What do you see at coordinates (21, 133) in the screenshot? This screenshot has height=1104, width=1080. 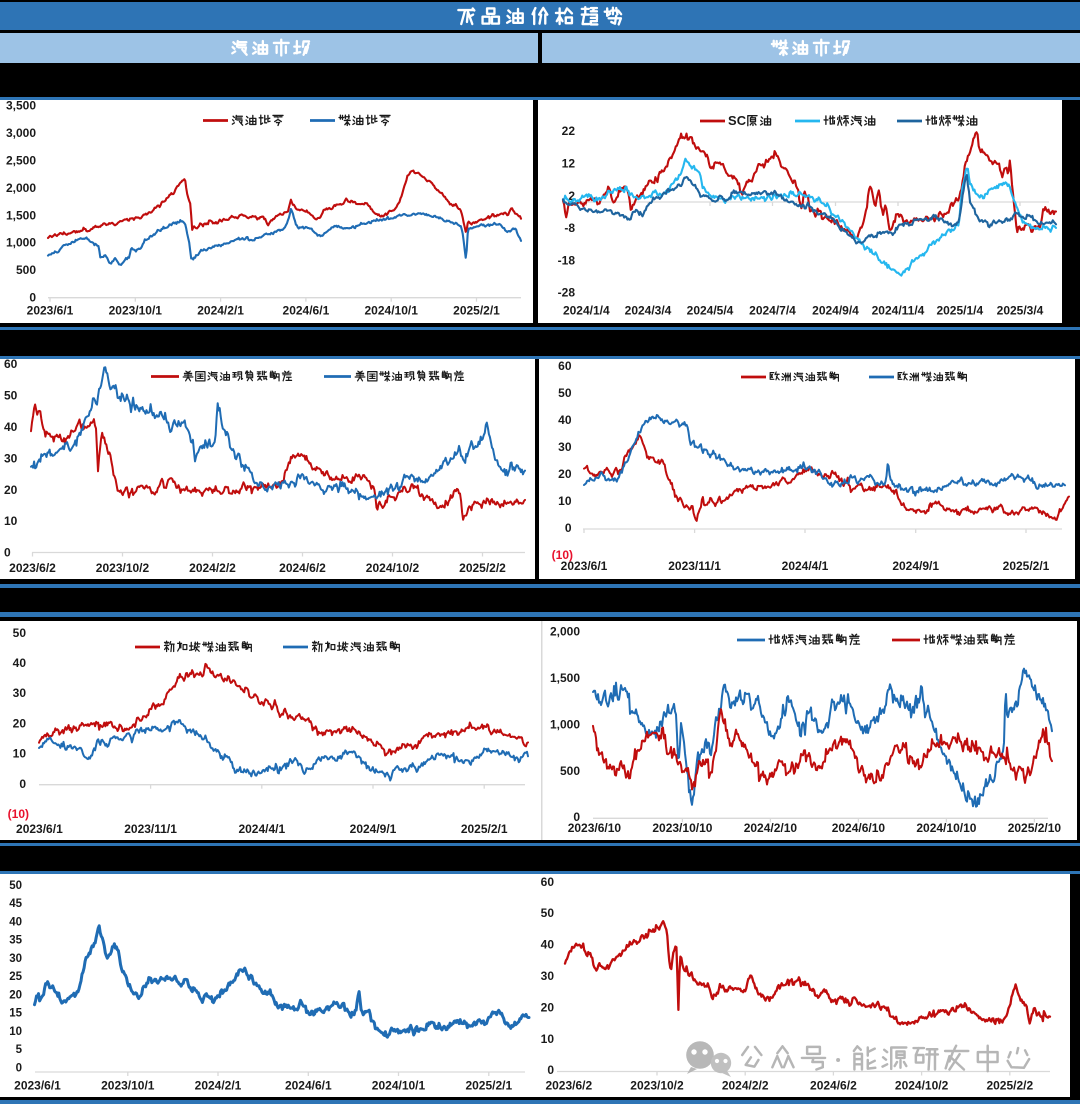 I see `svg-text: 3,000` at bounding box center [21, 133].